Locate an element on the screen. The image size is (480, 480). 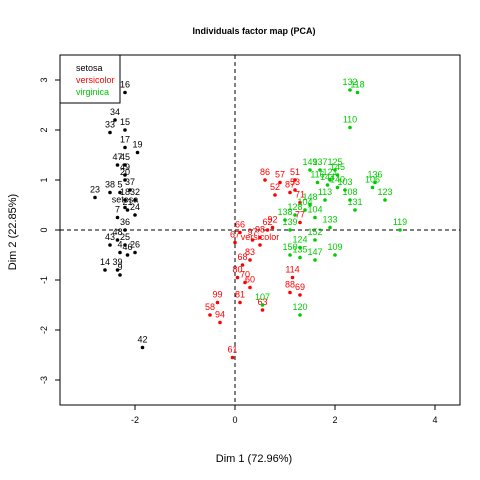
data-point-label: 63 is located at coordinates (262, 302).